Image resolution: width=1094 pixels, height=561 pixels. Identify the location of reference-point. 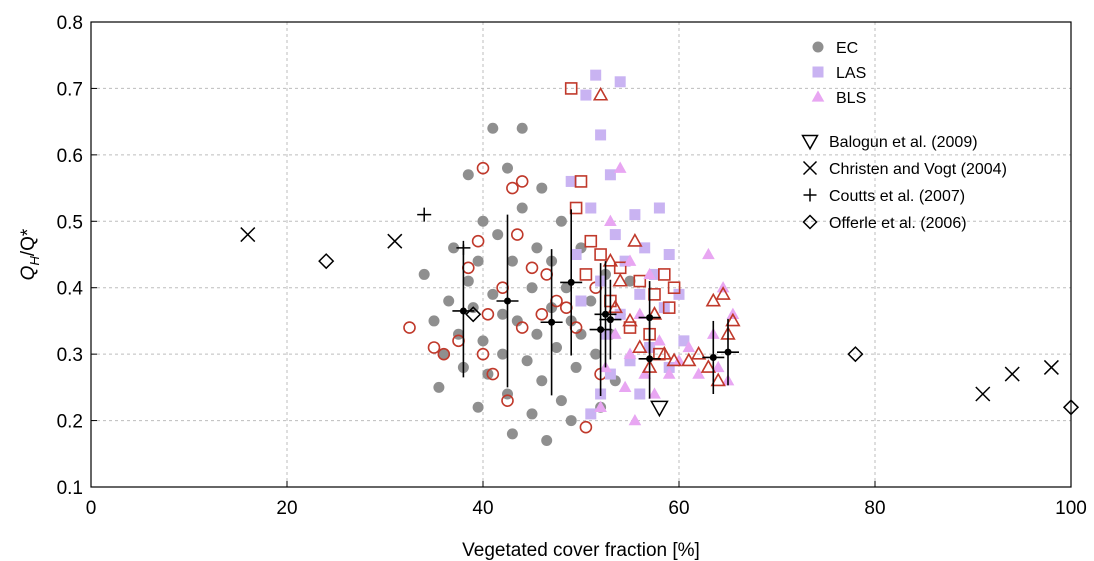
(659, 409).